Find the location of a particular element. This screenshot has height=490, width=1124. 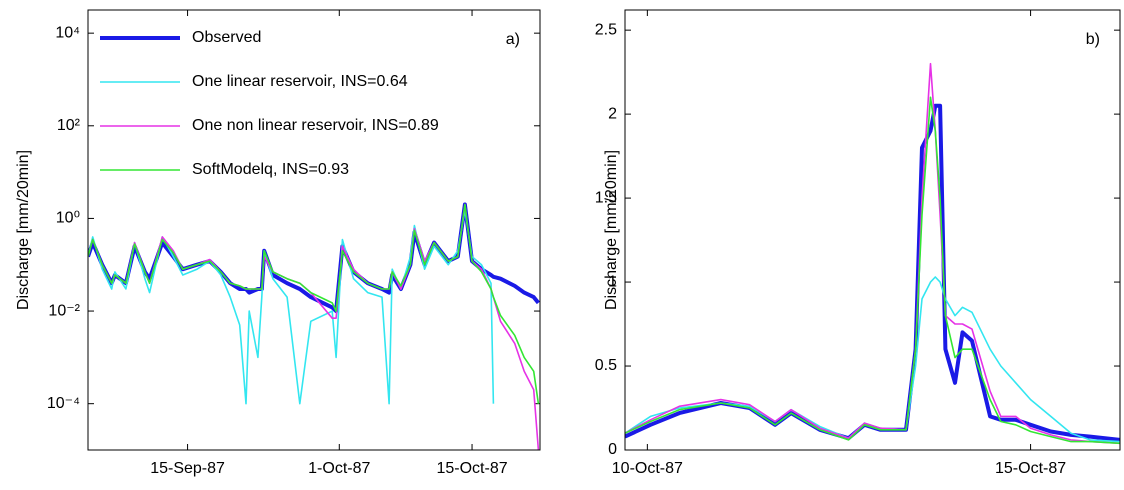

legend-label: One linear reservoir, INS=0.64 is located at coordinates (300, 81).